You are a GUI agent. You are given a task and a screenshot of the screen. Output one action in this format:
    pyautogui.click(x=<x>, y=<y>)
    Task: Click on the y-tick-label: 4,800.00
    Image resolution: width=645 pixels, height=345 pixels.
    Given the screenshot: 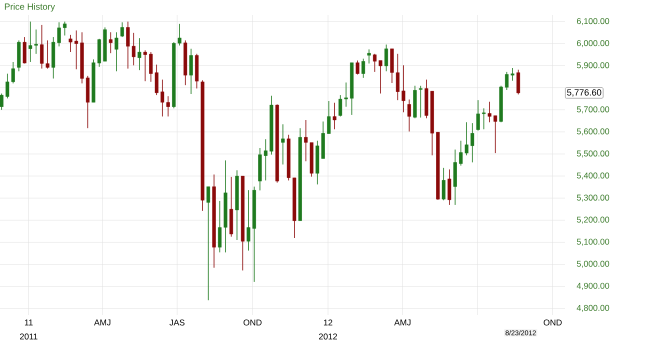 What is the action you would take?
    pyautogui.click(x=593, y=308)
    